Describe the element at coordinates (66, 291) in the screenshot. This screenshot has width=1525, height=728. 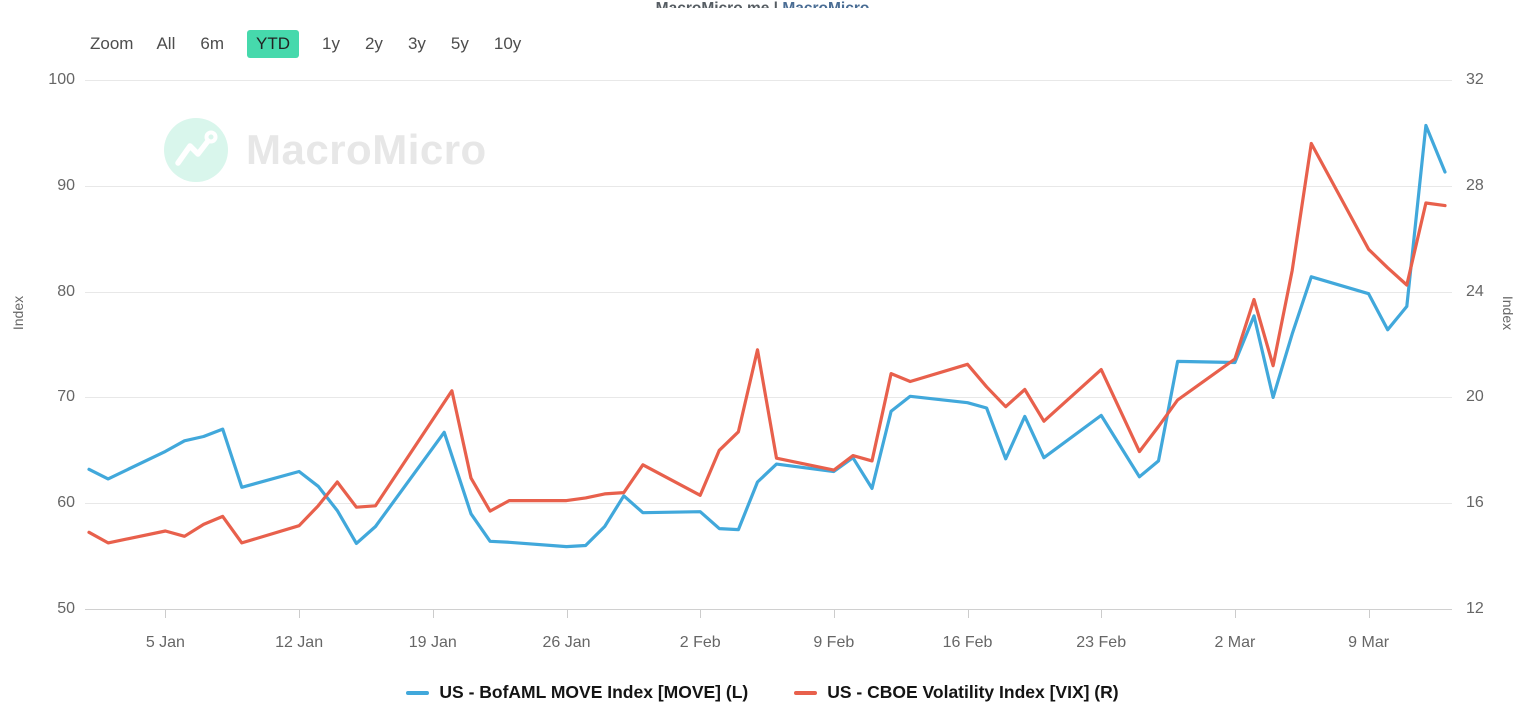
I see `y-axis-left-tick-label: 80` at that location.